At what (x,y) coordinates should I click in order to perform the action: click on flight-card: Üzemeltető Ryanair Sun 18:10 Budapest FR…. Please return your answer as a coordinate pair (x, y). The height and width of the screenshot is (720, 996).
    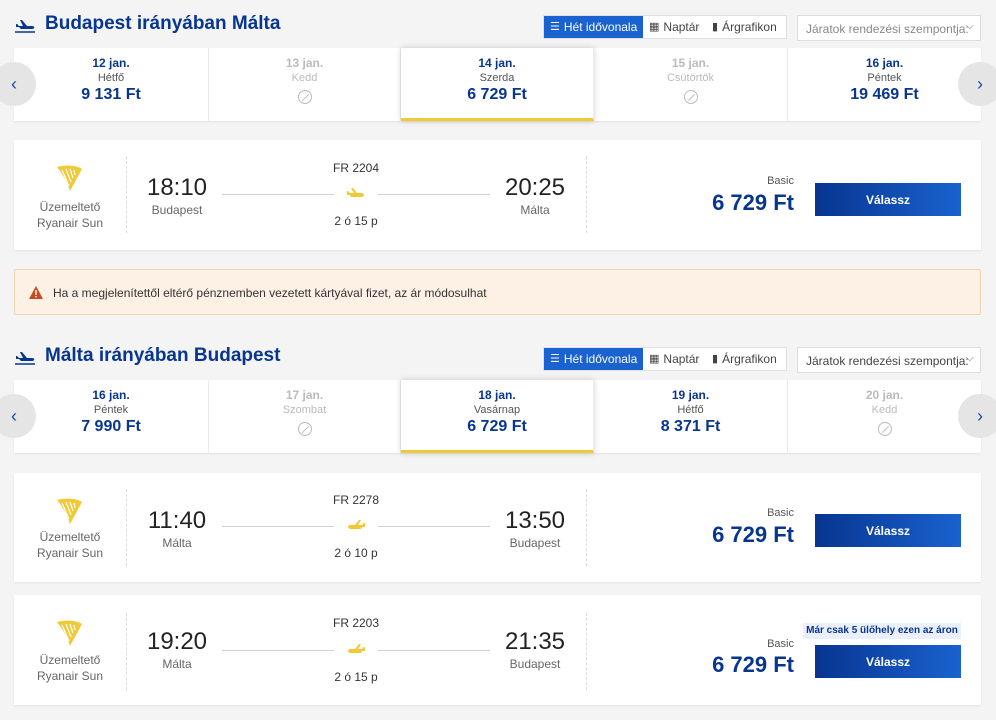
    Looking at the image, I should click on (497, 195).